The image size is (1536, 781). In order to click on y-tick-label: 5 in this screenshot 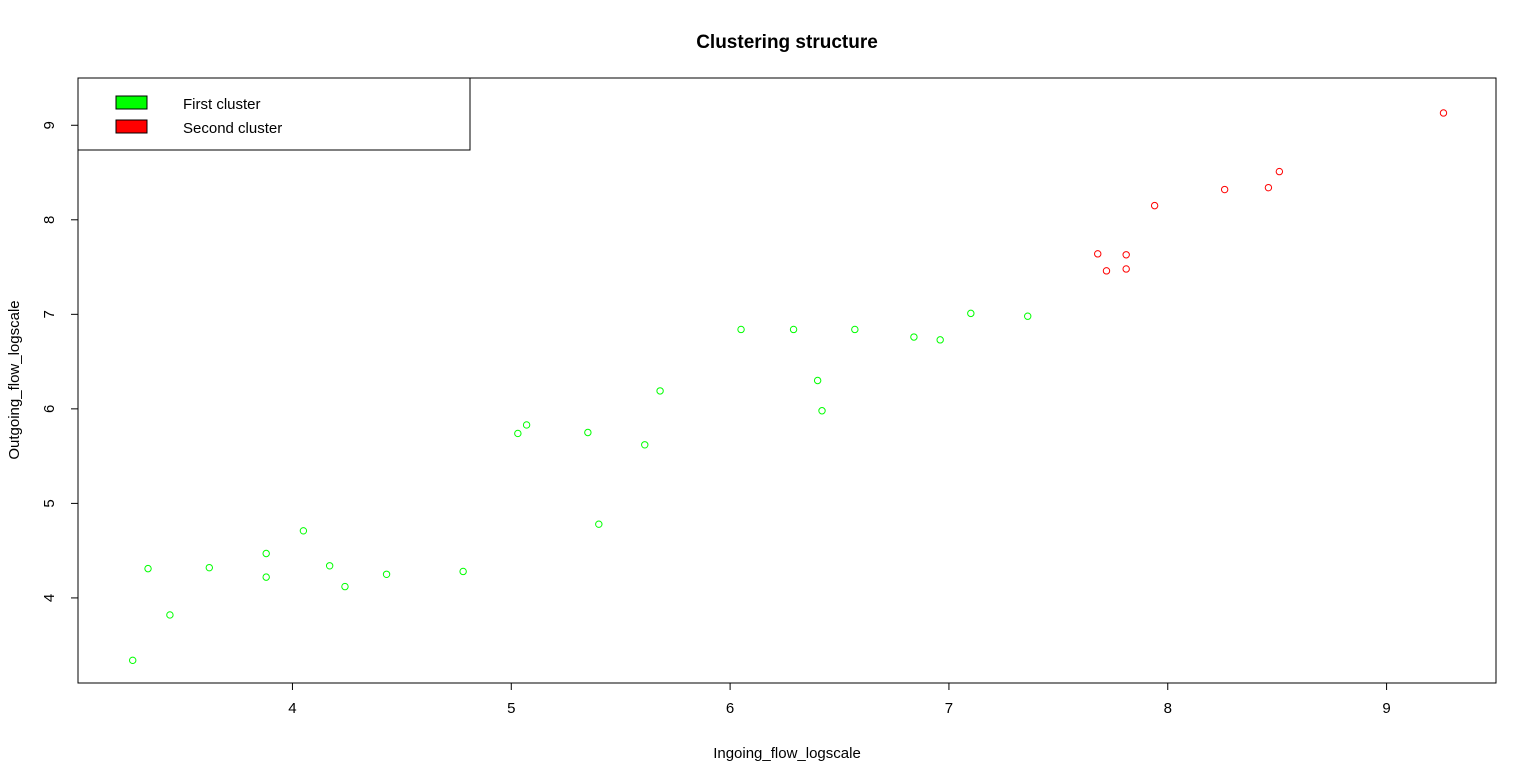, I will do `click(49, 503)`.